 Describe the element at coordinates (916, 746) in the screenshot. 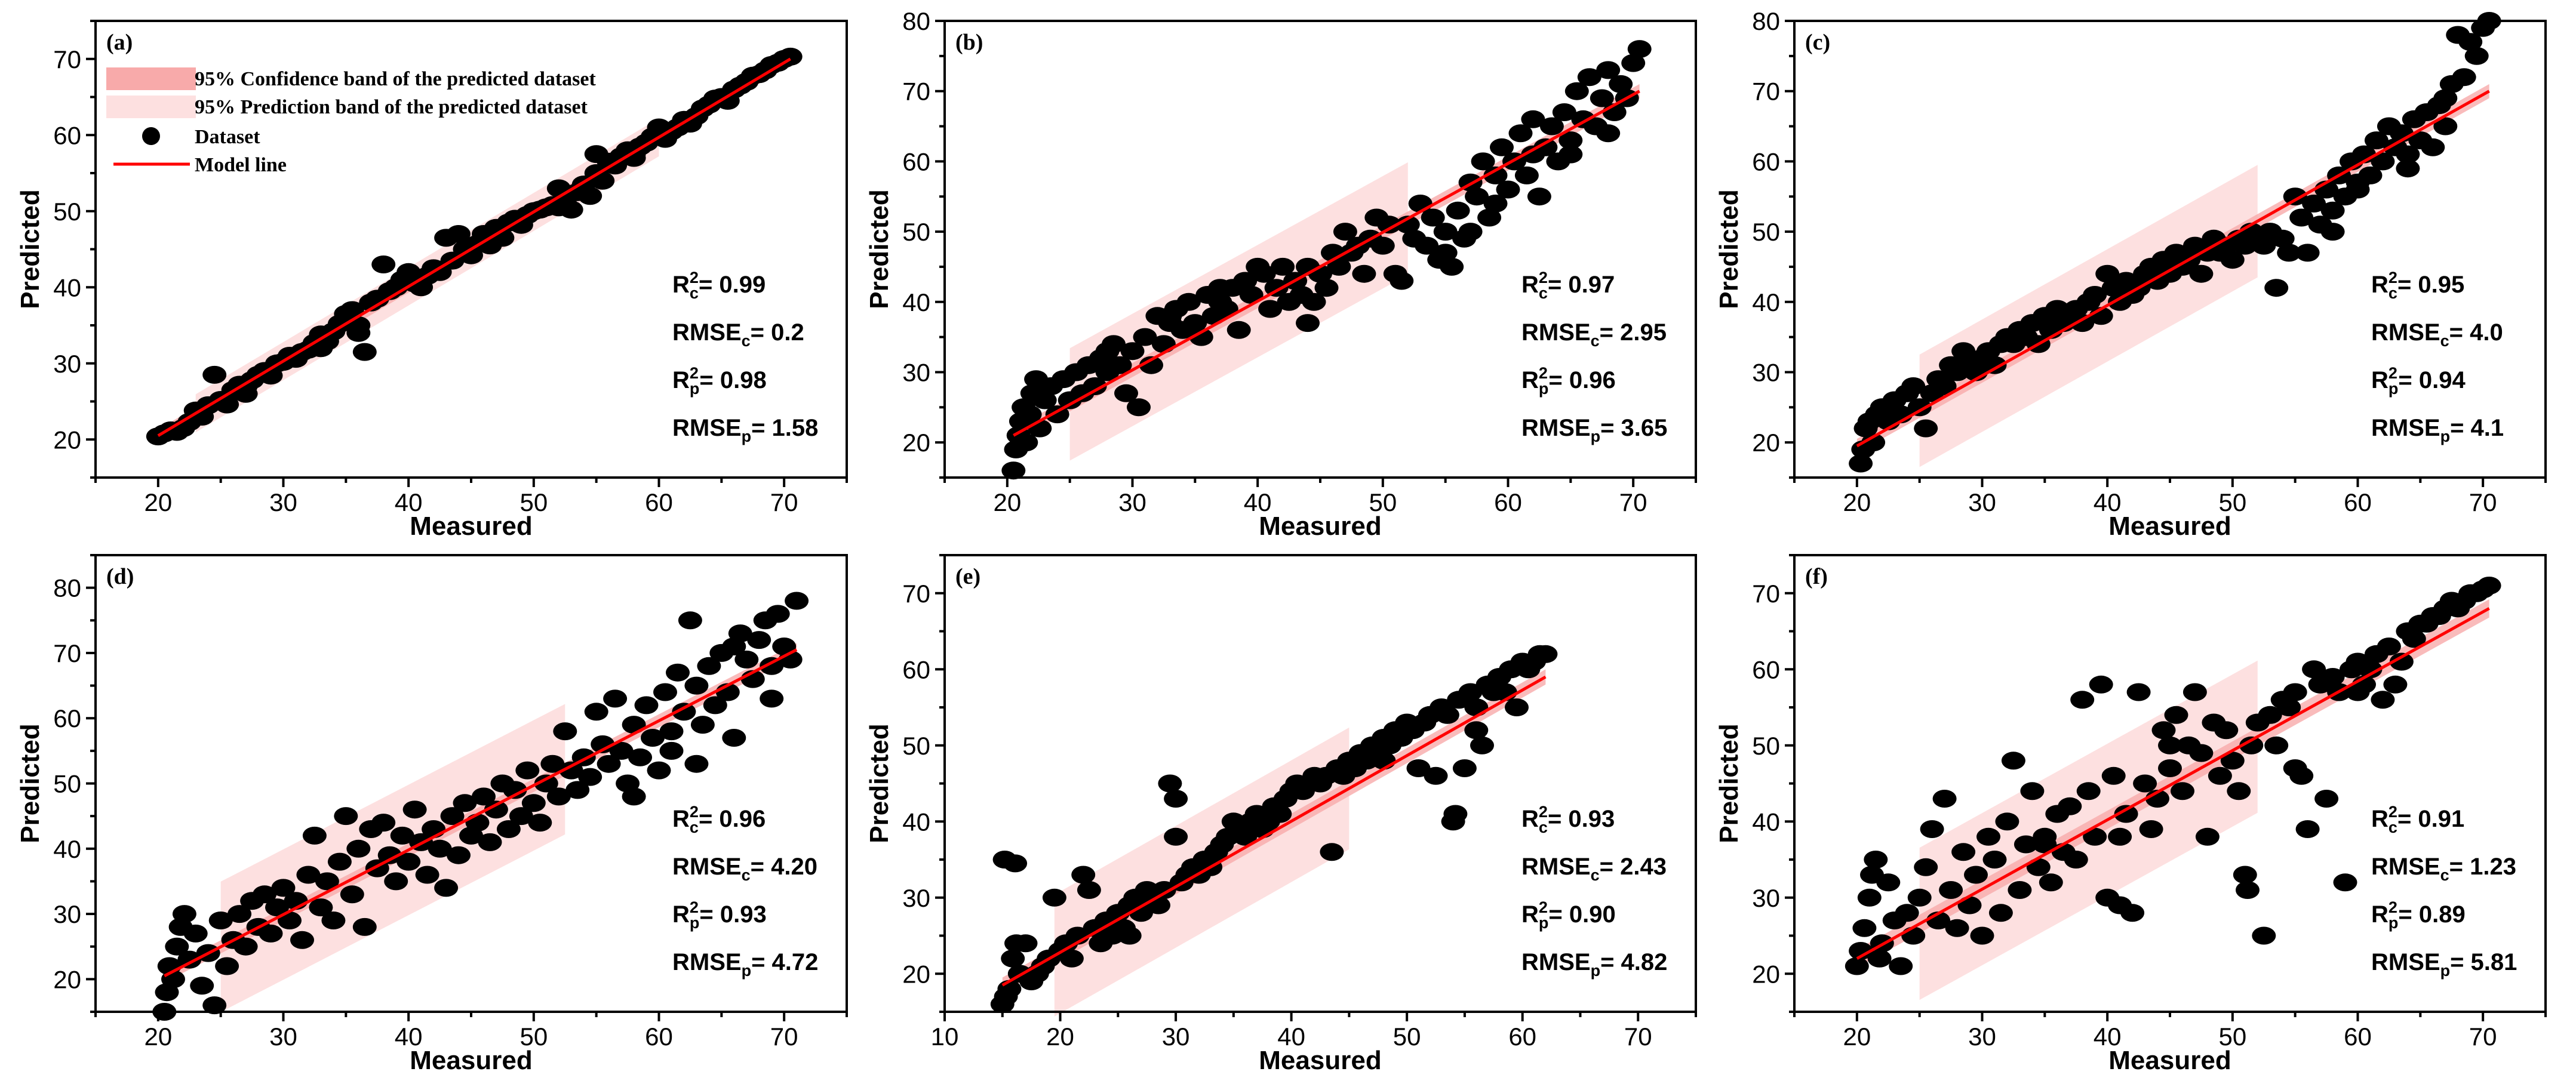

I see `y-tick-label: 50` at that location.